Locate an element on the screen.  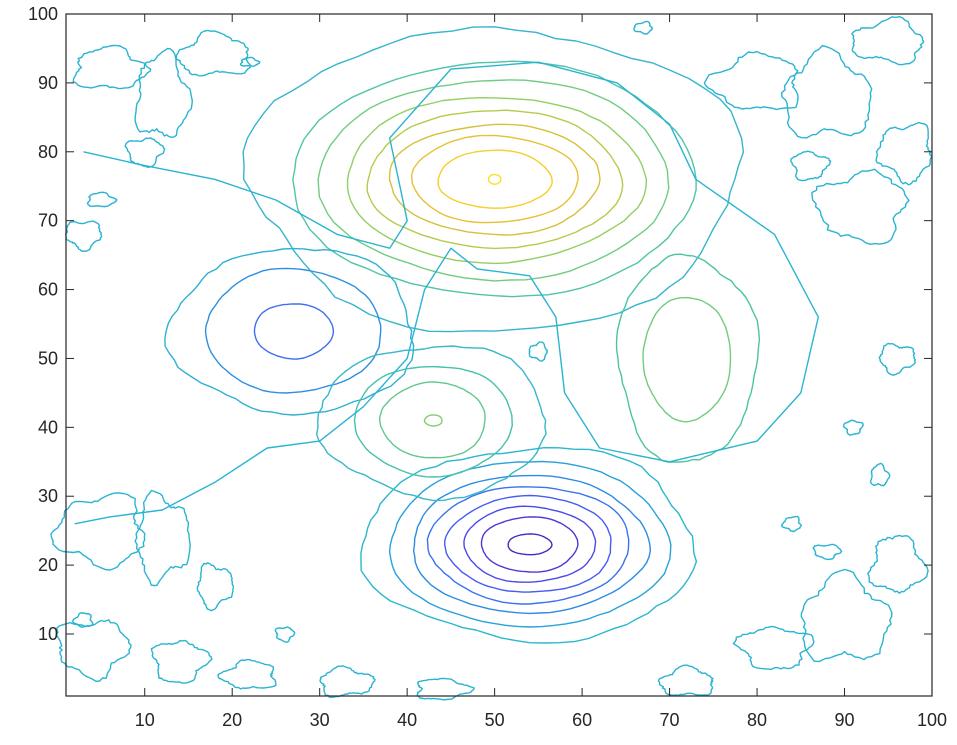
x-tick-label: 60 is located at coordinates (582, 720).